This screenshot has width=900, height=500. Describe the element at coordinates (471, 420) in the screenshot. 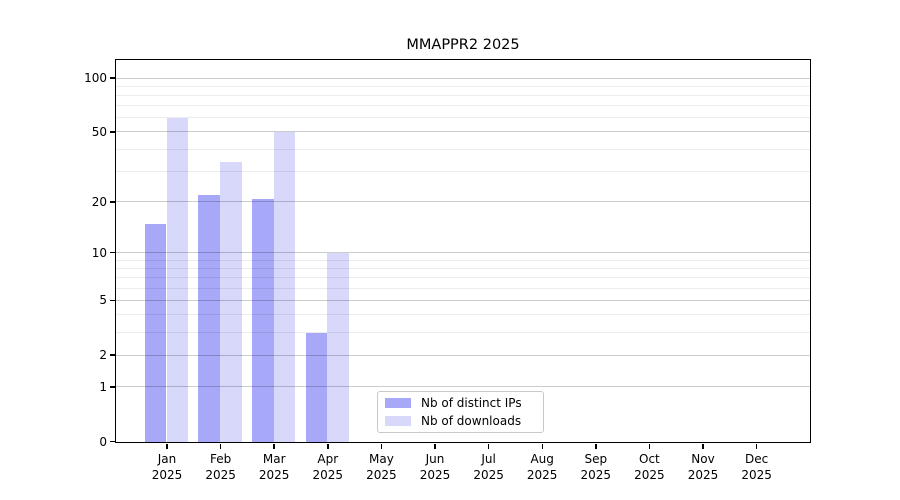

I see `legend-label-downloads: Nb of downloads` at that location.